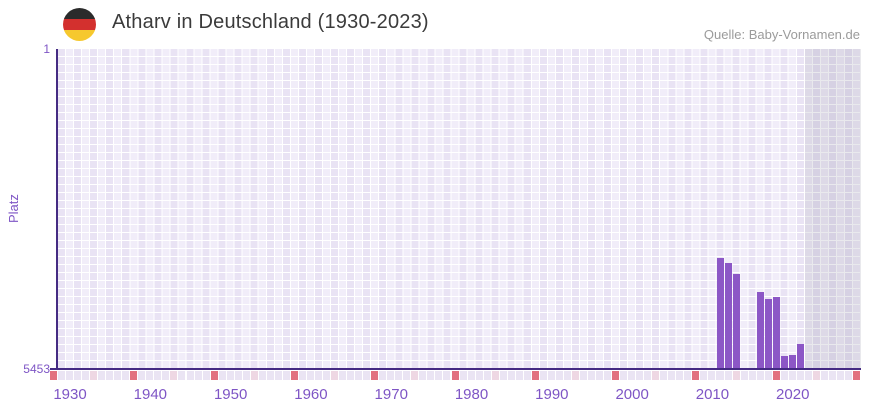 The width and height of the screenshot is (873, 412). Describe the element at coordinates (79, 13) in the screenshot. I see `flag-stripe-black` at that location.